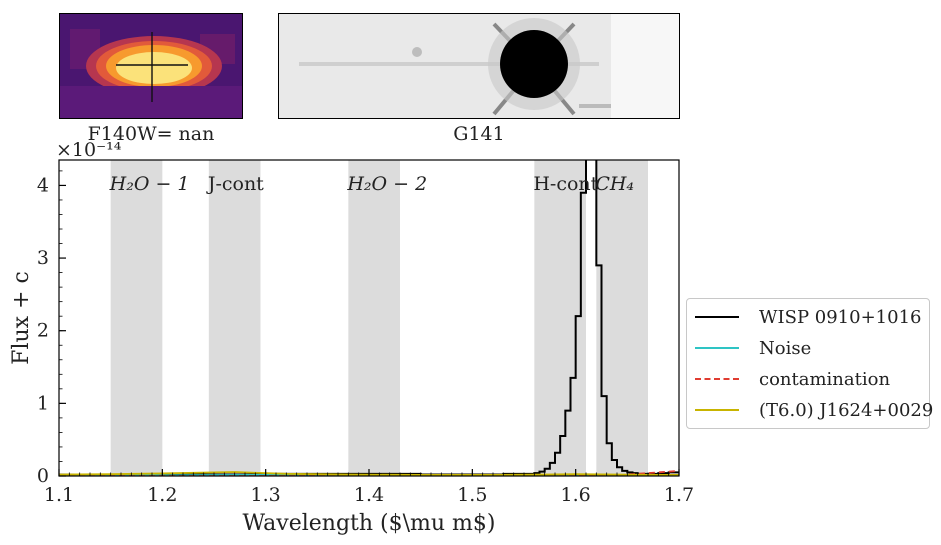 Image resolution: width=941 pixels, height=545 pixels. Describe the element at coordinates (386, 184) in the screenshot. I see `band-label-2: H₂O − 2` at that location.